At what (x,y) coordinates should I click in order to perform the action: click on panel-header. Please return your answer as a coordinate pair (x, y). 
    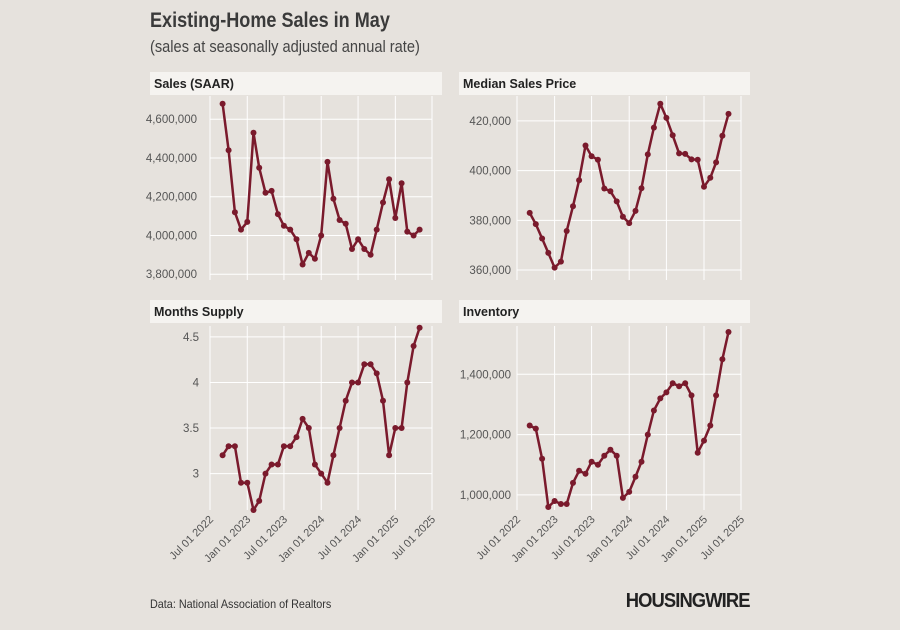
    Looking at the image, I should click on (296, 83).